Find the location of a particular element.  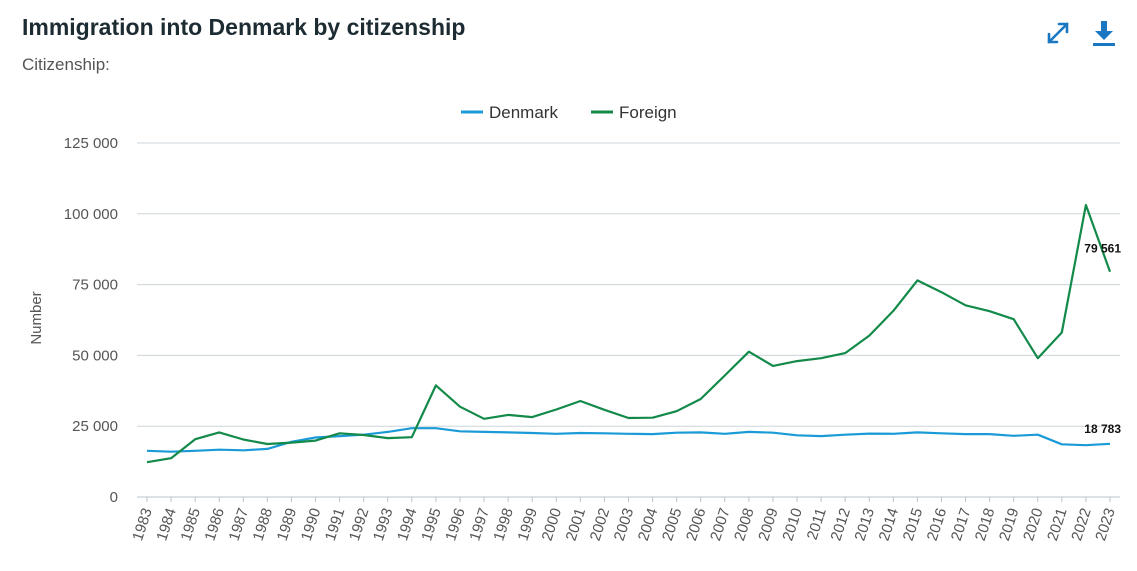

x-tick-label: 1999 is located at coordinates (528, 524).